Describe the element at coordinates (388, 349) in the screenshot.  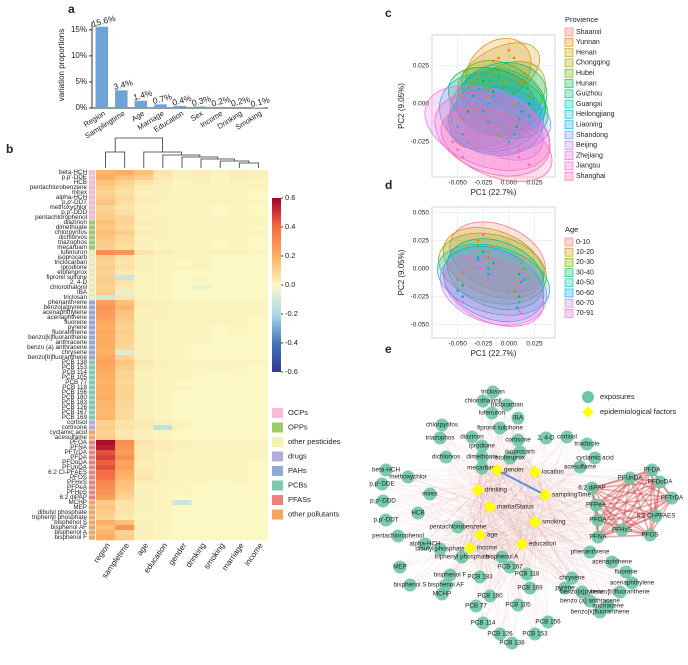
I see `panel-label: e` at that location.